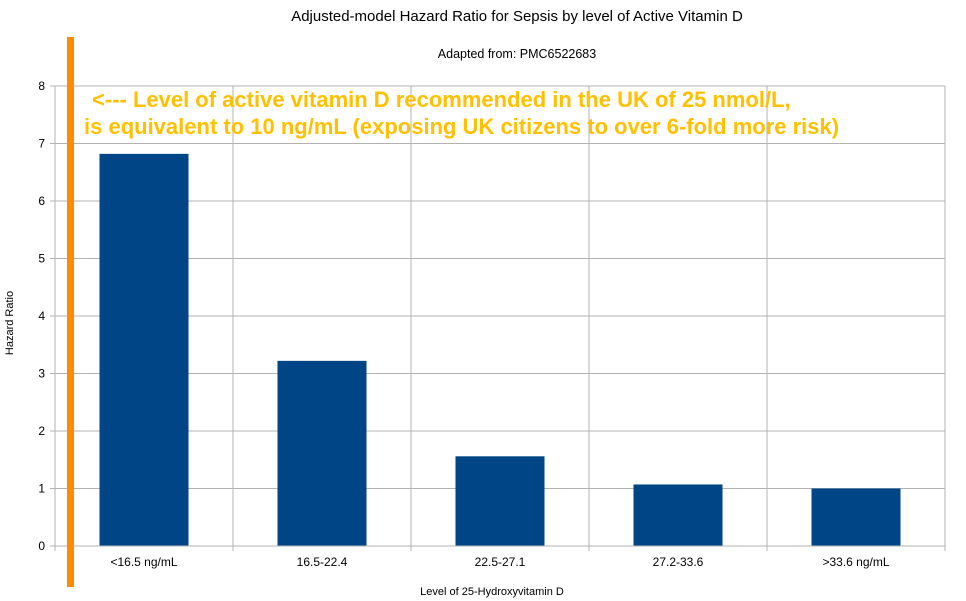 The height and width of the screenshot is (601, 966). I want to click on y-tick-labels: 0 1 2 3 4 5 6 7 8, so click(41, 316).